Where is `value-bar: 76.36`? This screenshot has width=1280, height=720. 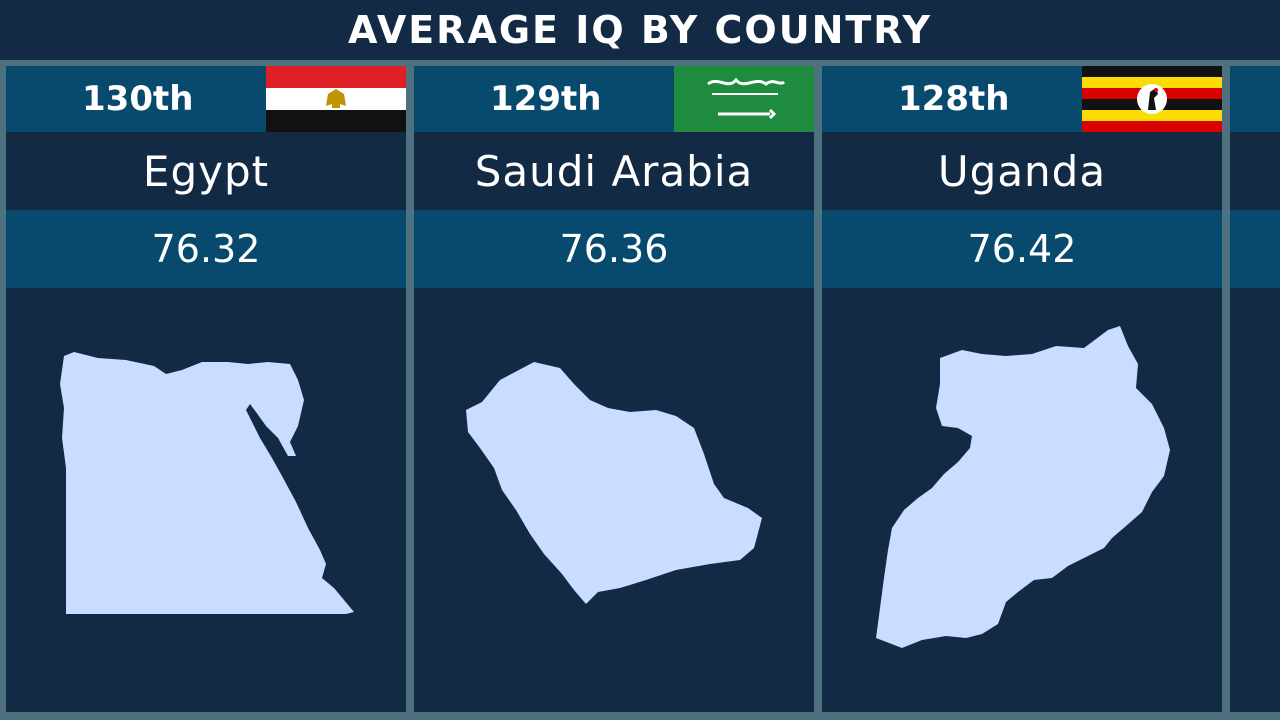
value-bar: 76.36 is located at coordinates (614, 249).